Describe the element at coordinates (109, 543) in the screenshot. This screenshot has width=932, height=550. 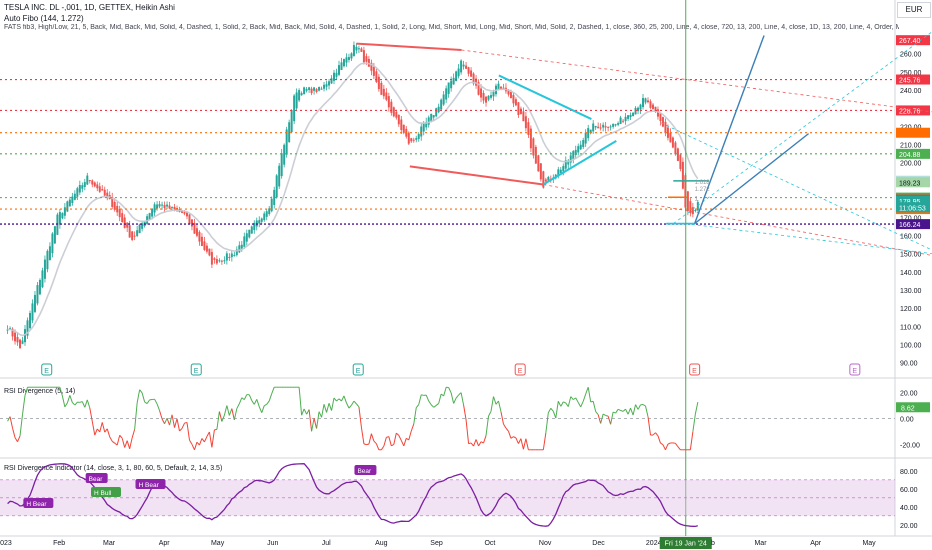
I see `time-tick-label: Mar` at that location.